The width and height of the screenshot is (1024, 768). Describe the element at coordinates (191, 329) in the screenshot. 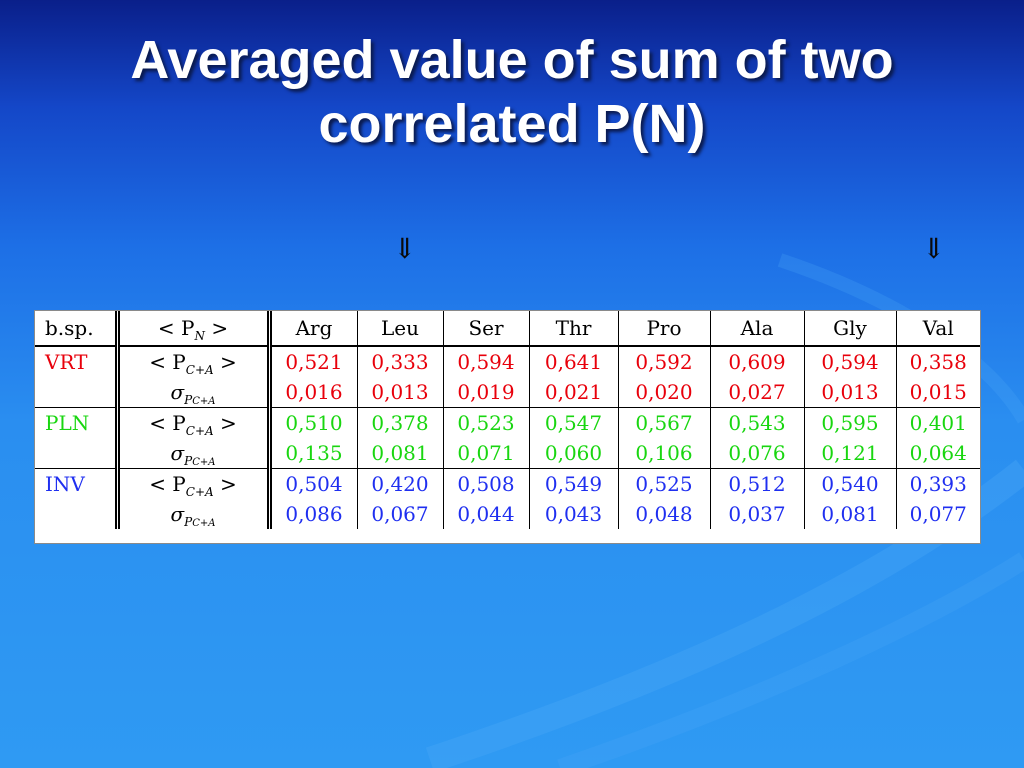

I see `header-stat: < PN >` at that location.